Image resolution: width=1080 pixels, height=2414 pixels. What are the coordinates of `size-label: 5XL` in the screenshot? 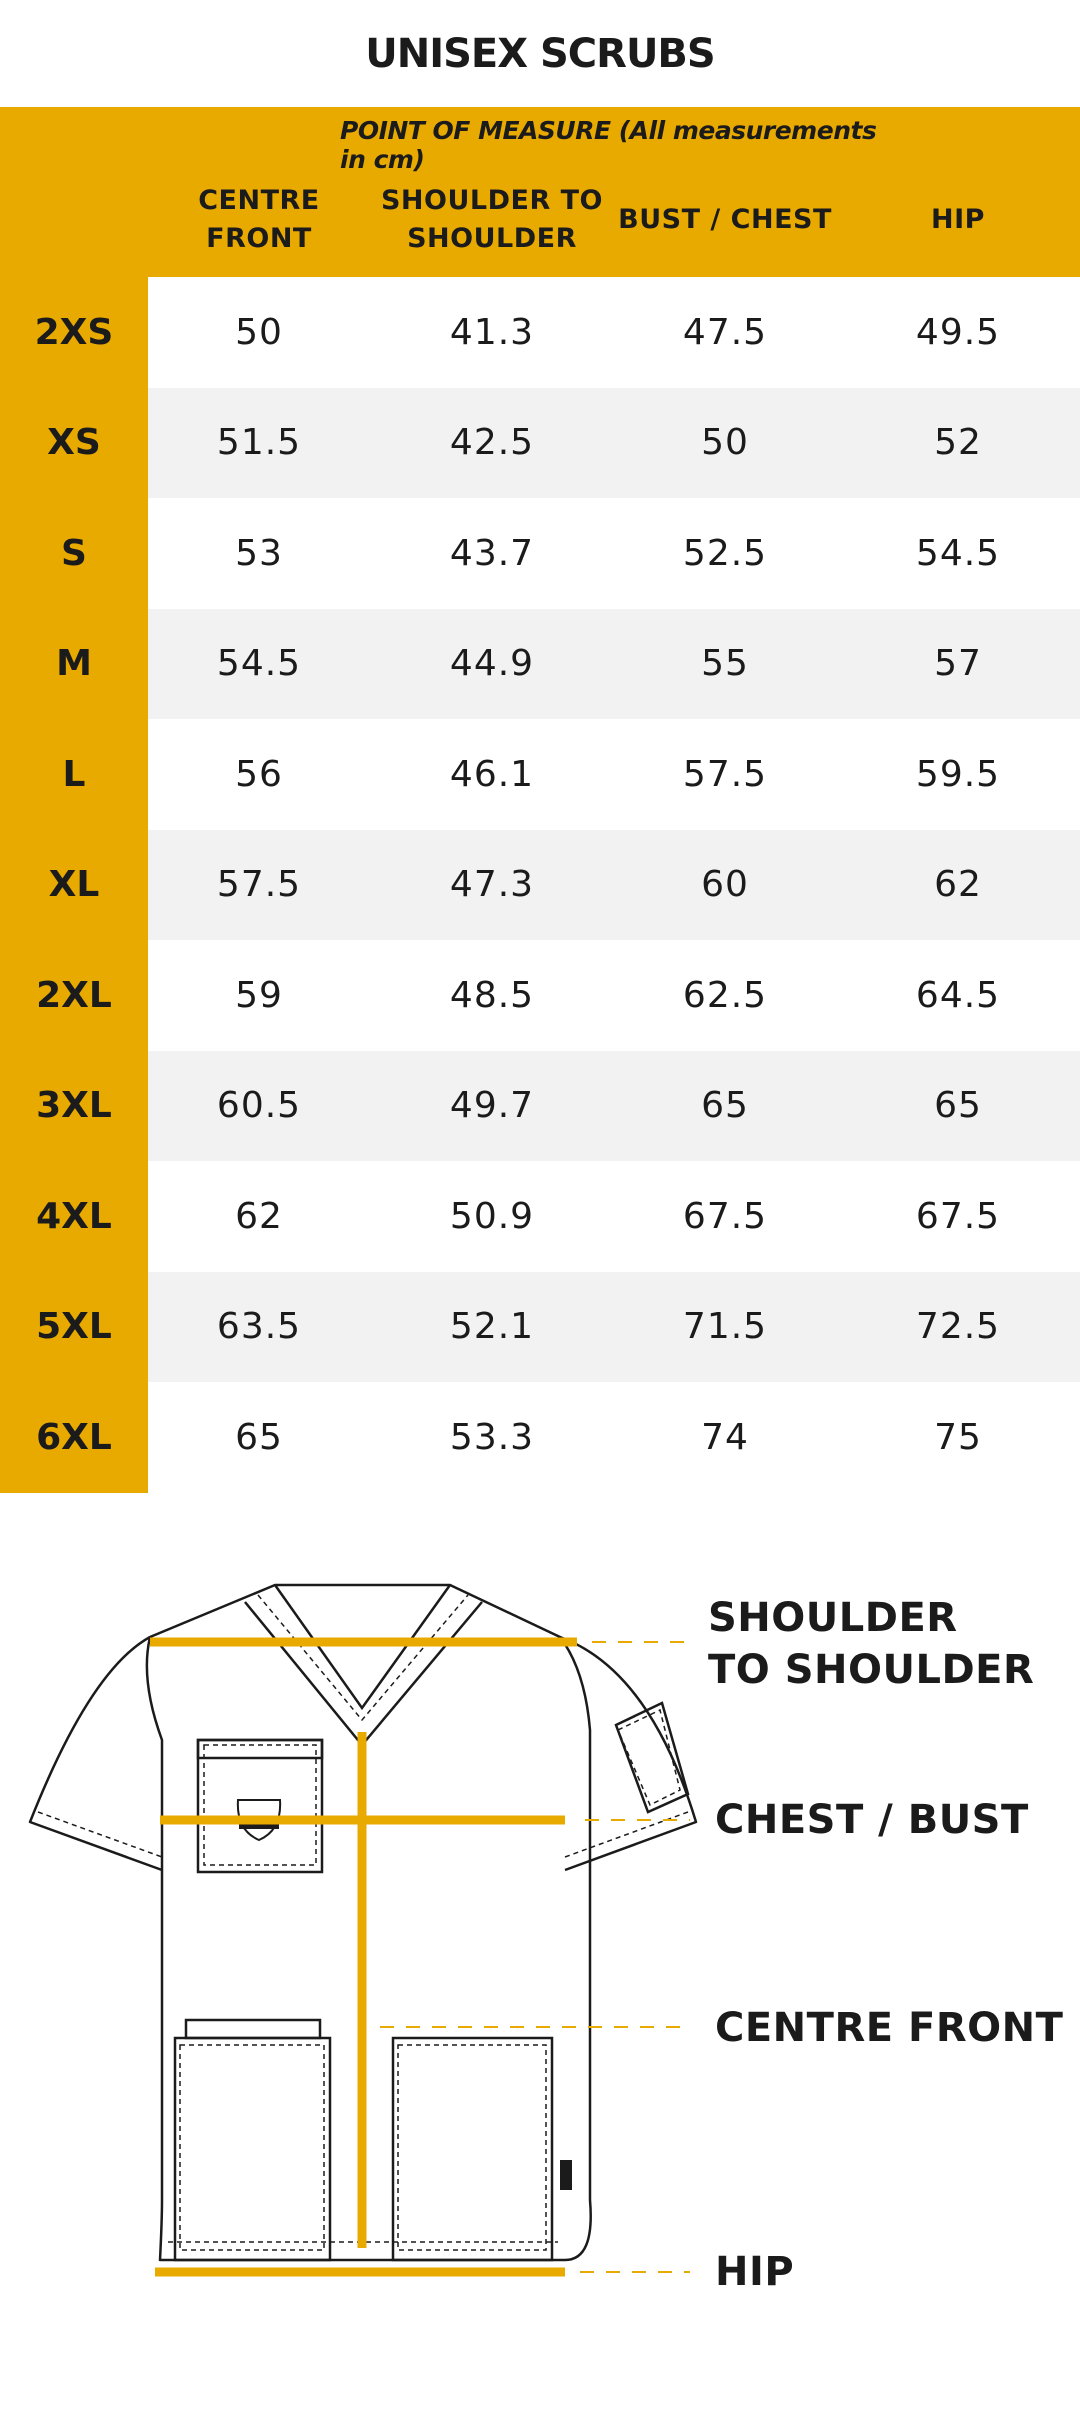 It's located at (74, 1326).